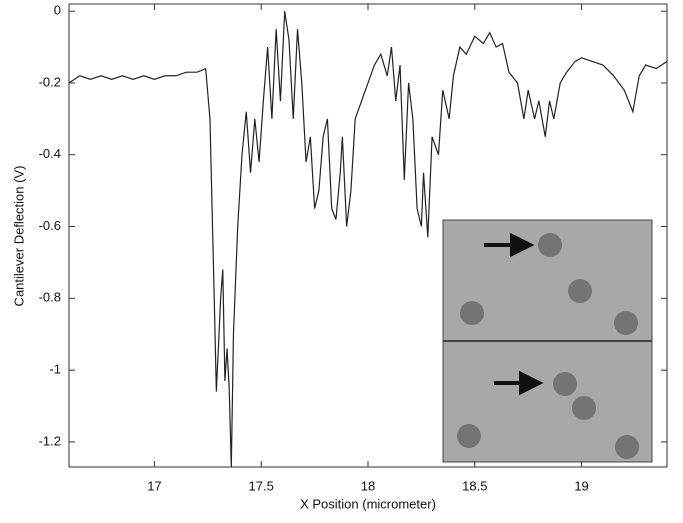 This screenshot has height=523, width=683. Describe the element at coordinates (368, 485) in the screenshot. I see `x-tick-label: 18` at that location.